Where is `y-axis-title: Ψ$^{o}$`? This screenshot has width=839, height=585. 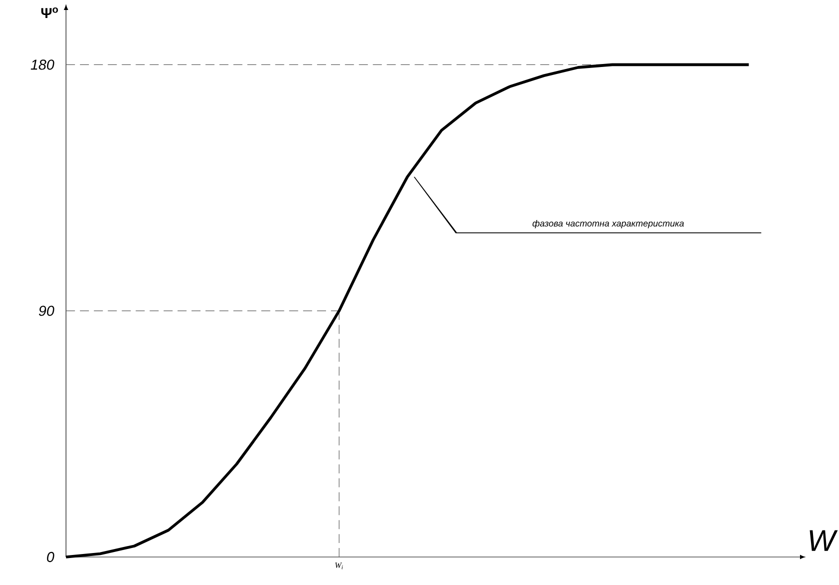 y-axis-title: Ψ$^{o}$ is located at coordinates (49, 12).